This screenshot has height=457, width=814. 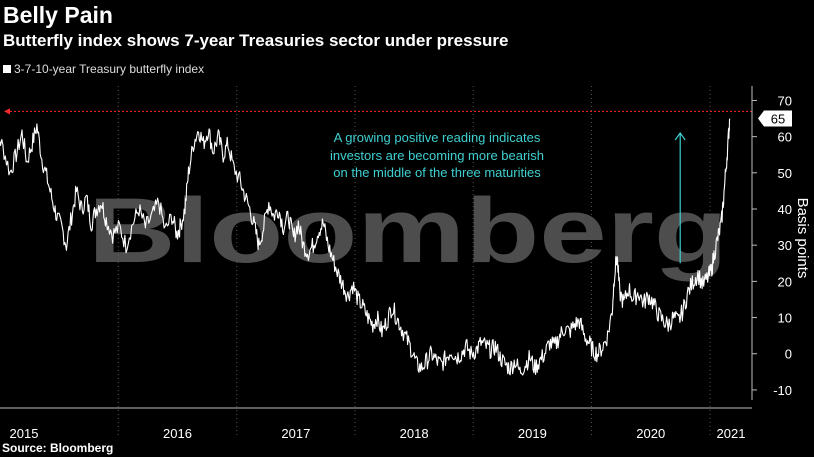 I want to click on last-value-badge, so click(x=775, y=118).